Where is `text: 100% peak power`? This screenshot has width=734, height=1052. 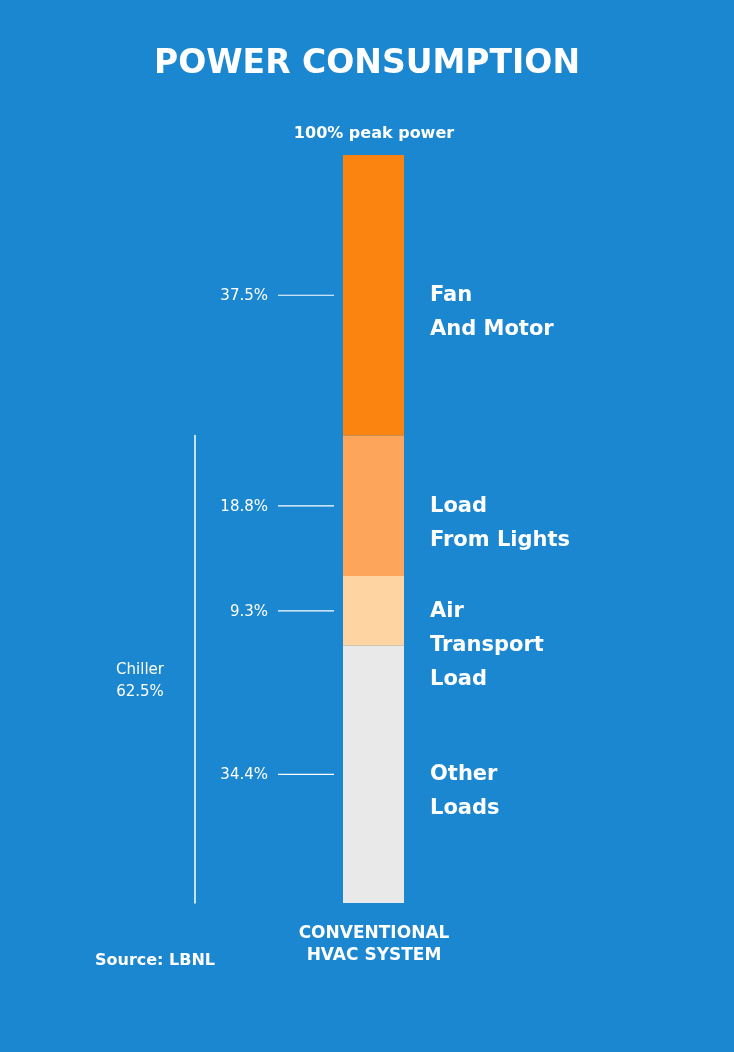
text: 100% peak power is located at coordinates (374, 132).